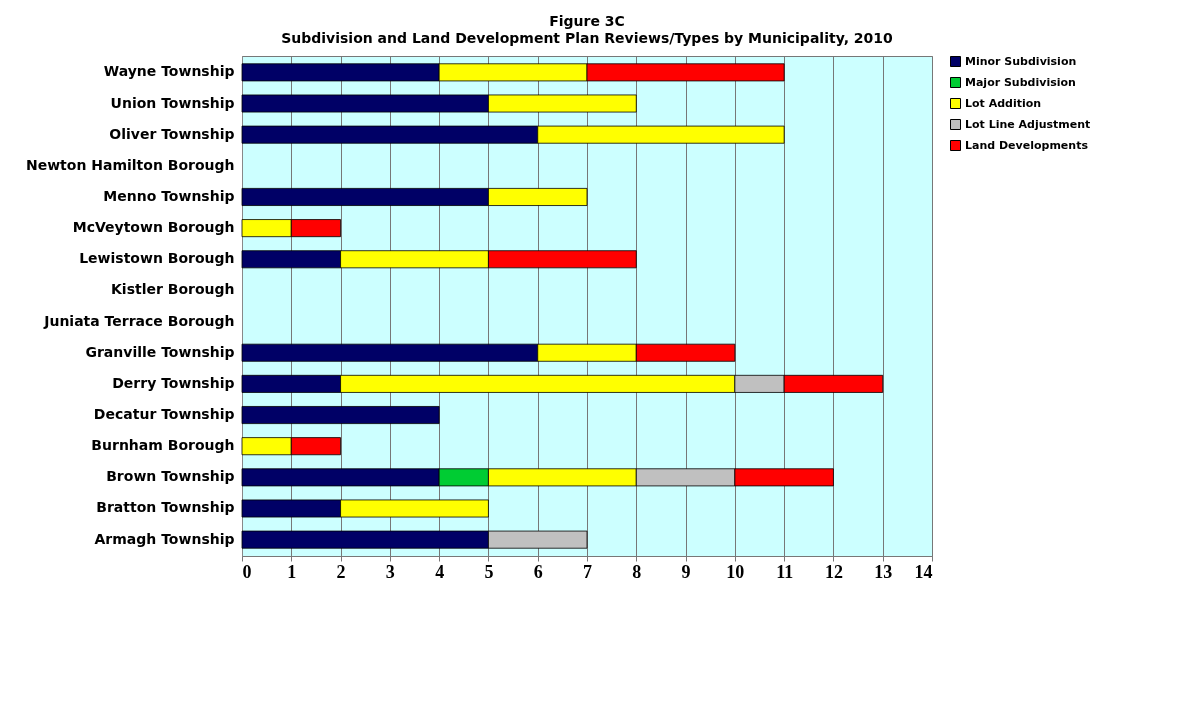 The height and width of the screenshot is (719, 1204). What do you see at coordinates (587, 38) in the screenshot?
I see `chart-subtitle: Subdivision and Land Development Plan Reviews/Types by Municipality, 2010` at bounding box center [587, 38].